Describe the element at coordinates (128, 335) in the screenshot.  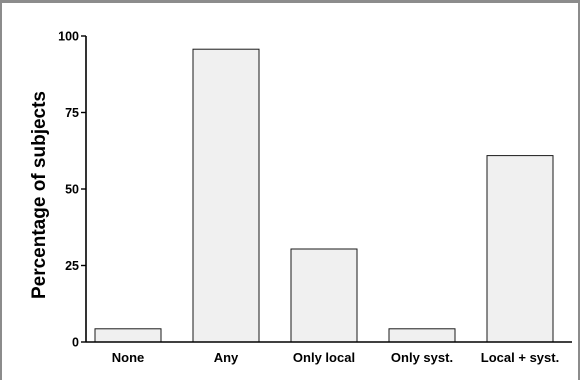
I see `bar-none` at that location.